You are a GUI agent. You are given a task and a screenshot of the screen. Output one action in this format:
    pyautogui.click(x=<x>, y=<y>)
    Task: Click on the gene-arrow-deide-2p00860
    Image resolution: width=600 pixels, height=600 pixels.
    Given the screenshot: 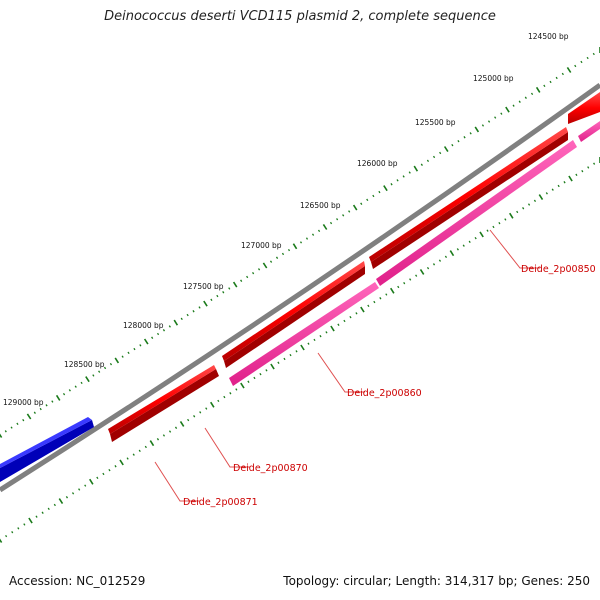 What is the action you would take?
    pyautogui.click(x=293, y=314)
    